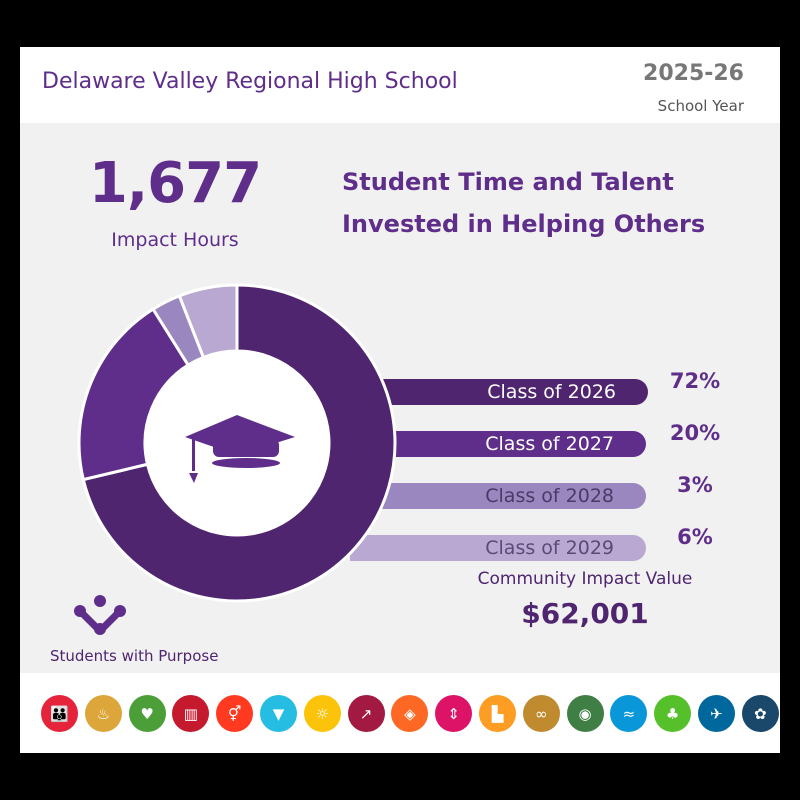 Image resolution: width=800 pixels, height=800 pixels. What do you see at coordinates (695, 381) in the screenshot?
I see `percent-label: 72%` at bounding box center [695, 381].